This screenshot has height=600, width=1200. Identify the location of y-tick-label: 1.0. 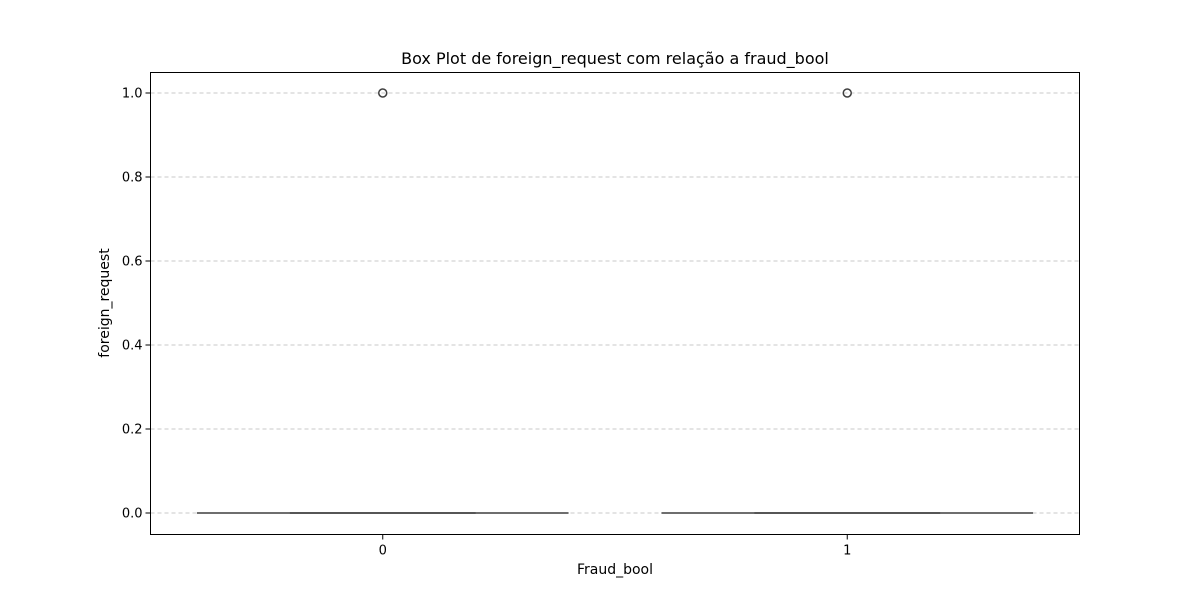
(132, 94).